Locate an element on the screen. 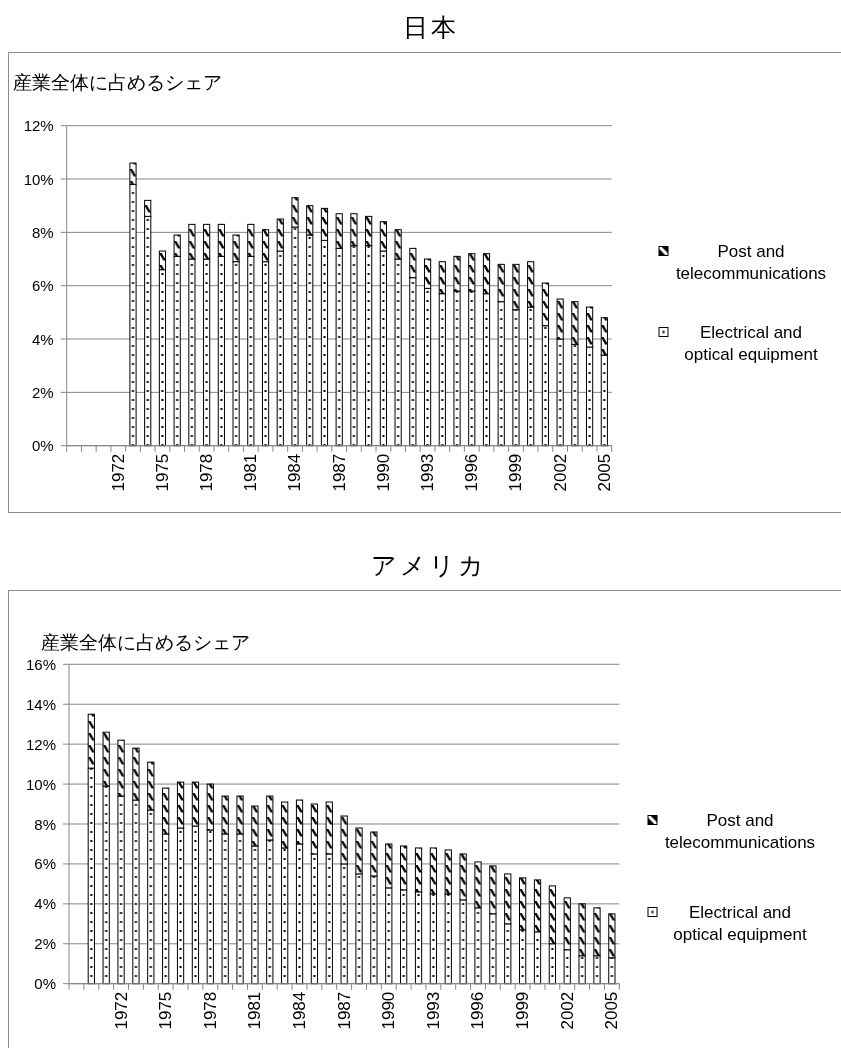 This screenshot has width=841, height=1048. chart-title: 日本 is located at coordinates (431, 27).